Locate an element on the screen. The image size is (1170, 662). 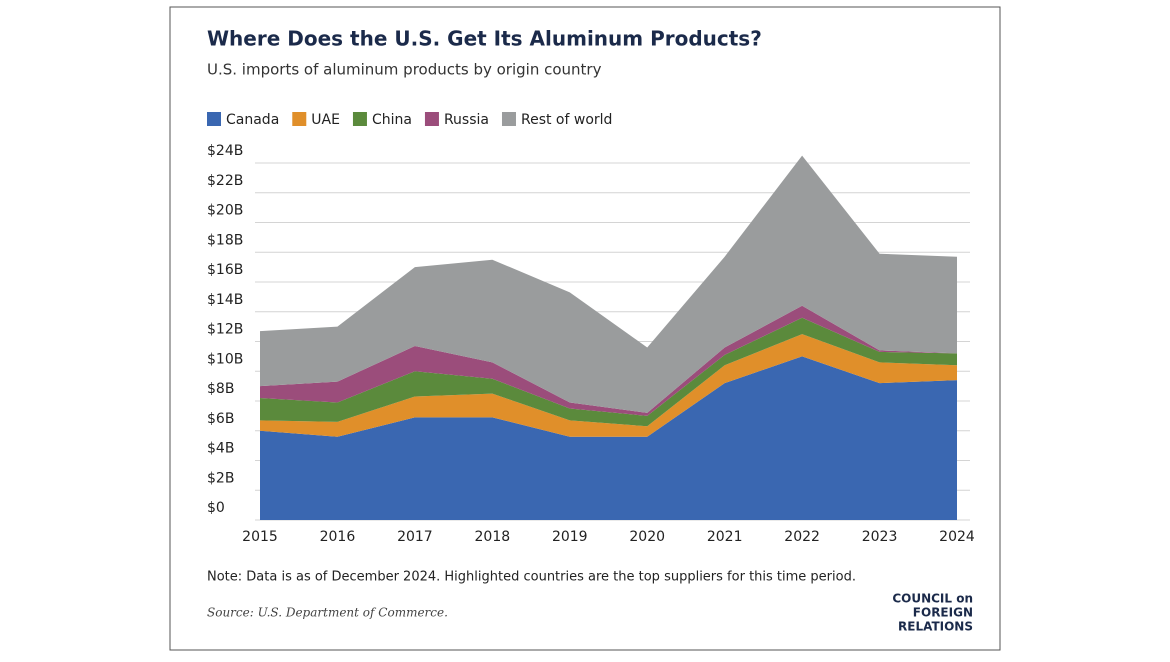
x-tick-label: 2017 is located at coordinates (415, 537).